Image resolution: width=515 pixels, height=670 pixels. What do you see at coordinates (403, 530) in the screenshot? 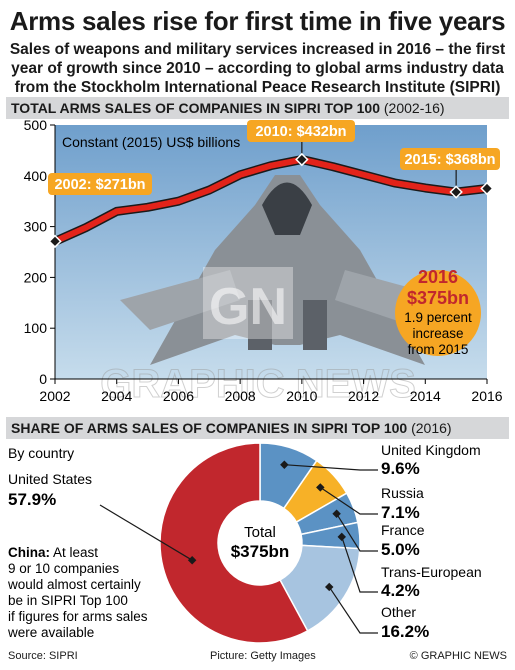
I see `pie-label-france: France` at bounding box center [403, 530].